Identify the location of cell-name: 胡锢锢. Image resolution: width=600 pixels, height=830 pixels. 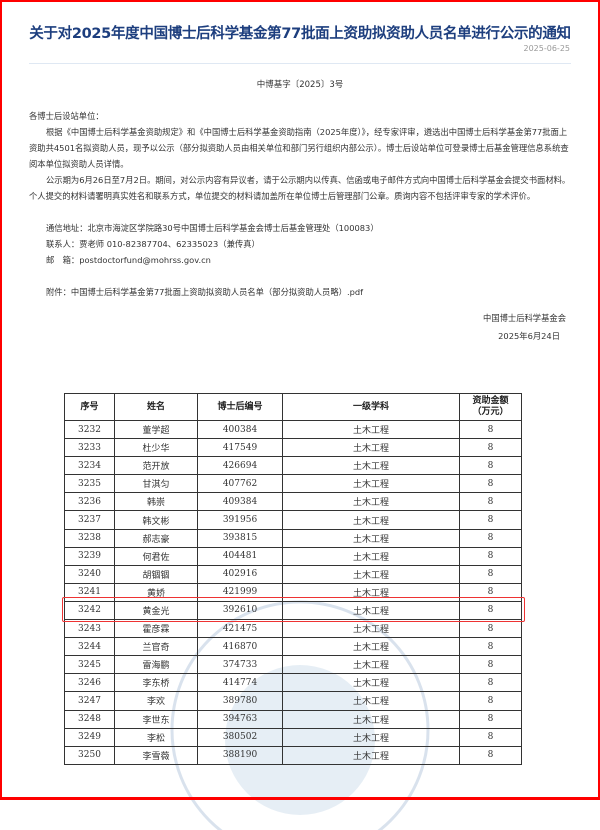
(156, 574).